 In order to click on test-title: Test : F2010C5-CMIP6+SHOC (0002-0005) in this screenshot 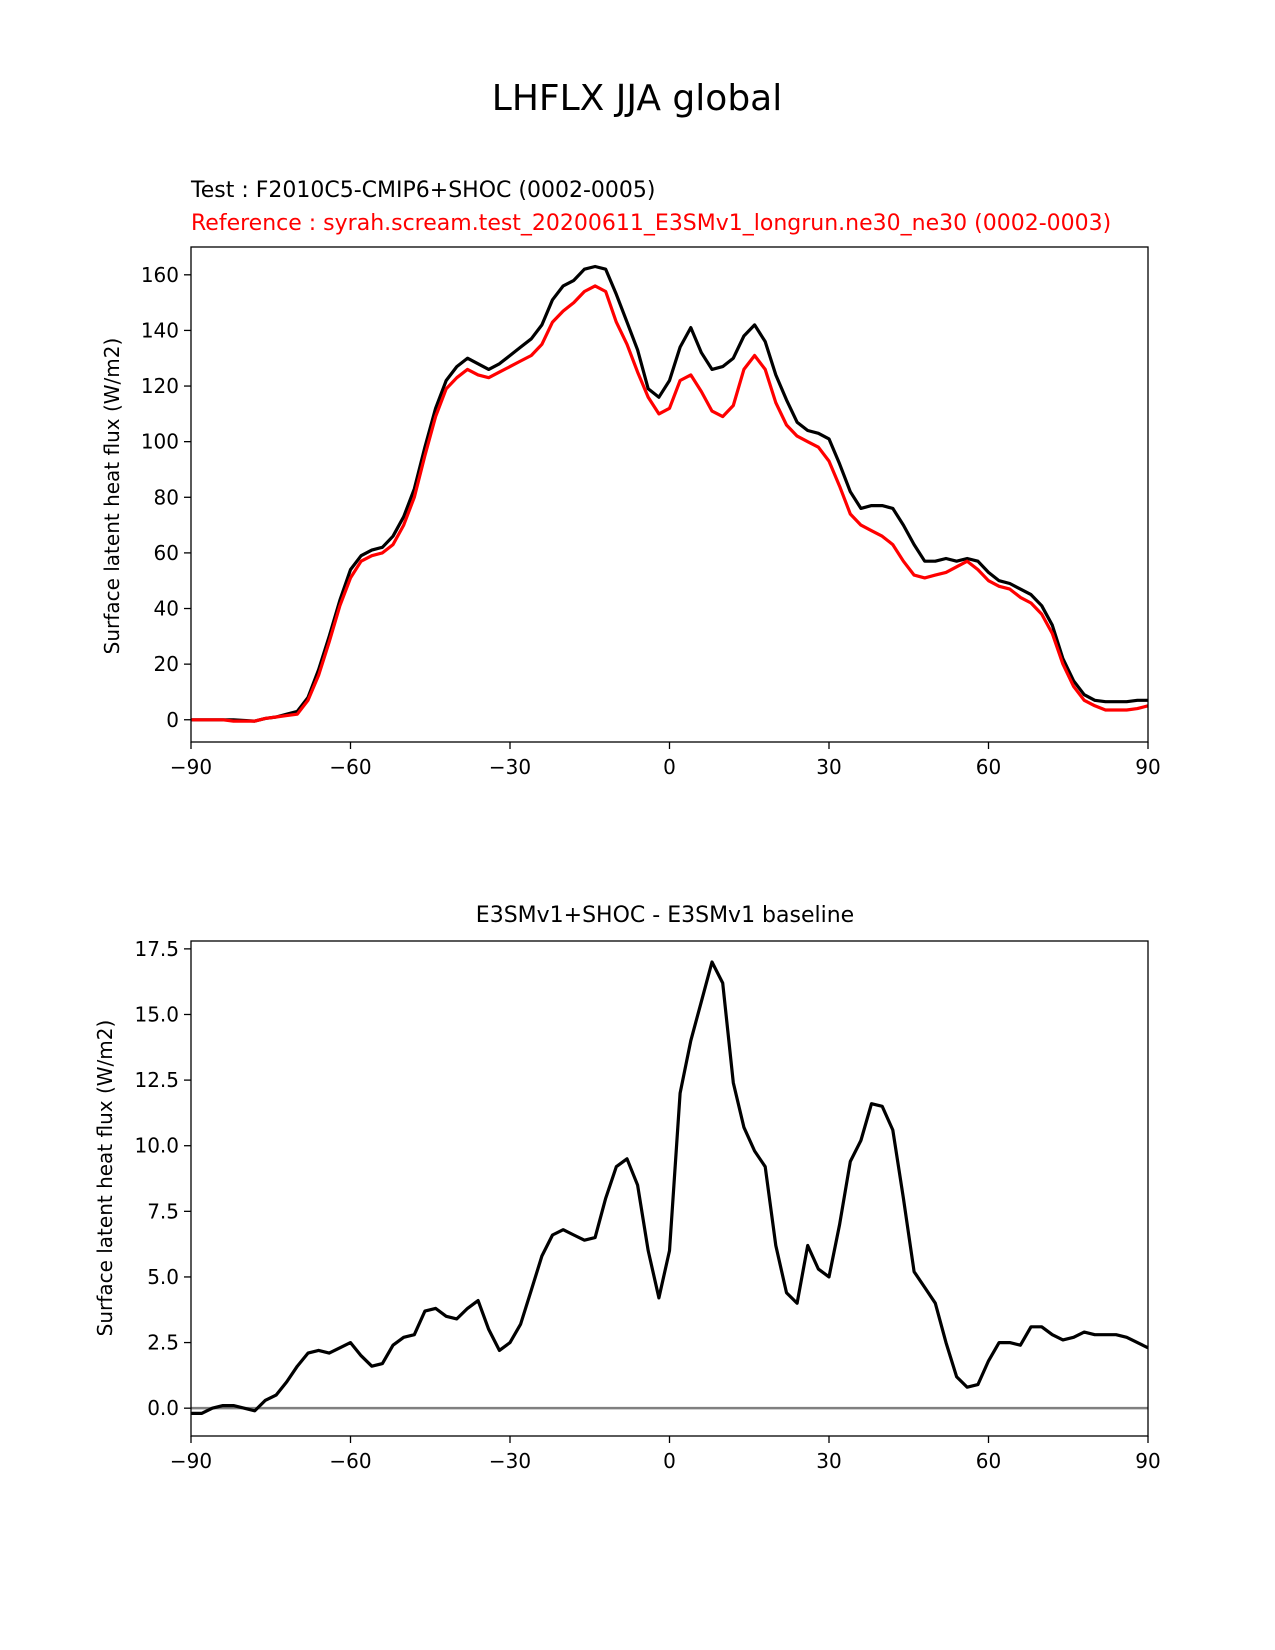, I will do `click(422, 190)`.